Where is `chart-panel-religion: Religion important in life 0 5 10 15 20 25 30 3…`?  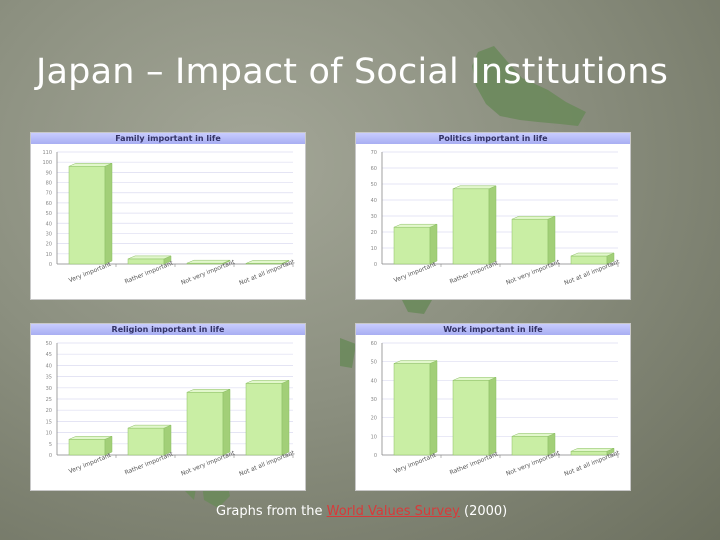 chart-panel-religion: Religion important in life 0 5 10 15 20 25 30 3… is located at coordinates (168, 407).